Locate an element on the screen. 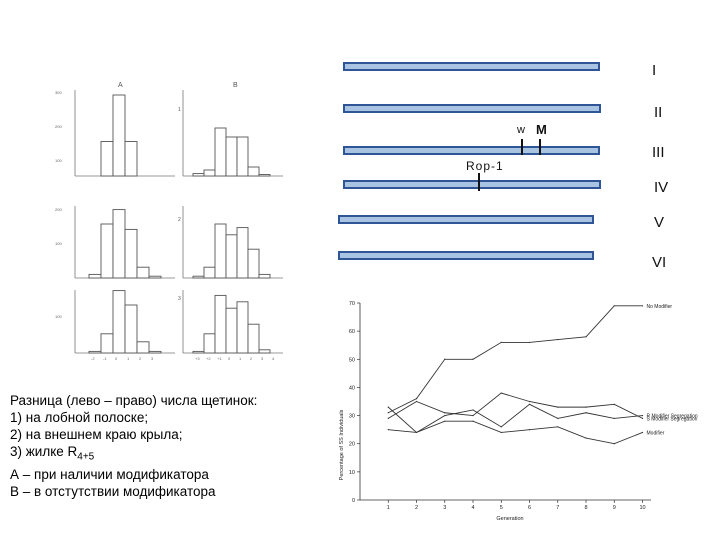 The width and height of the screenshot is (720, 540). legend-label: S Modifier Segregation is located at coordinates (672, 419).